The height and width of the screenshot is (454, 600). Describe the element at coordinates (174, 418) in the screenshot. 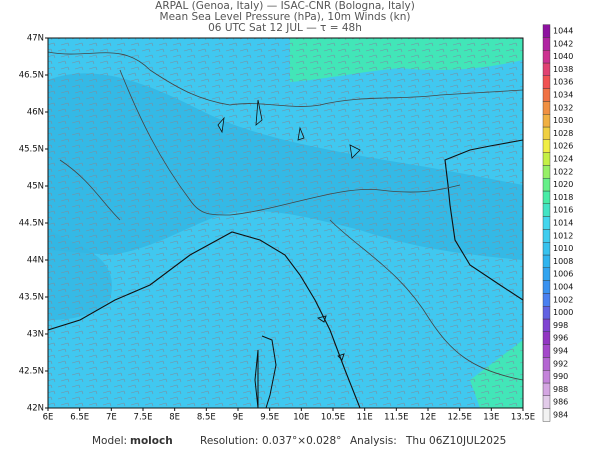

I see `lon-tick-label: 8E` at that location.